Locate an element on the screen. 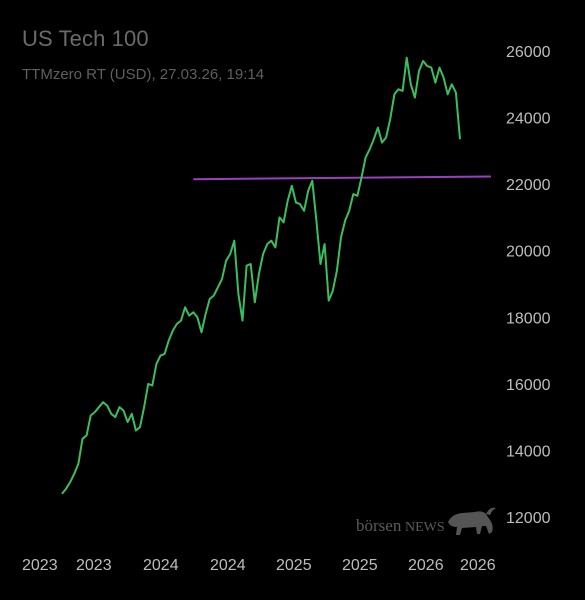  chart-title: US Tech 100 is located at coordinates (85, 38).